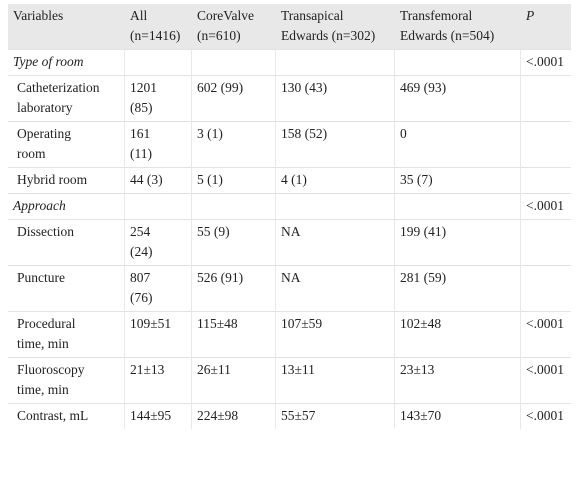 The height and width of the screenshot is (482, 578). What do you see at coordinates (312, 15) in the screenshot?
I see `header-line: Transapical` at bounding box center [312, 15].